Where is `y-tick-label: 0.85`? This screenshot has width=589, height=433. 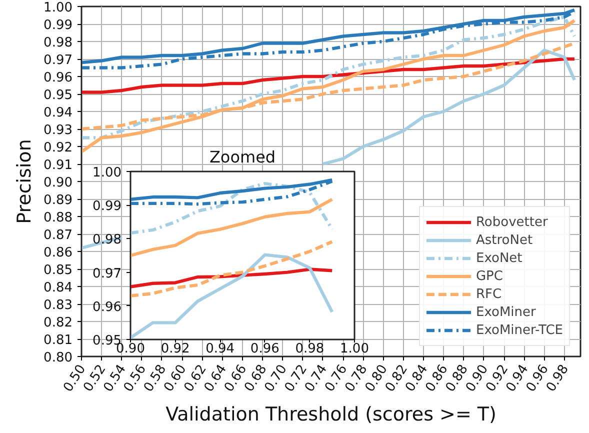
y-tick-label: 0.85 is located at coordinates (58, 270).